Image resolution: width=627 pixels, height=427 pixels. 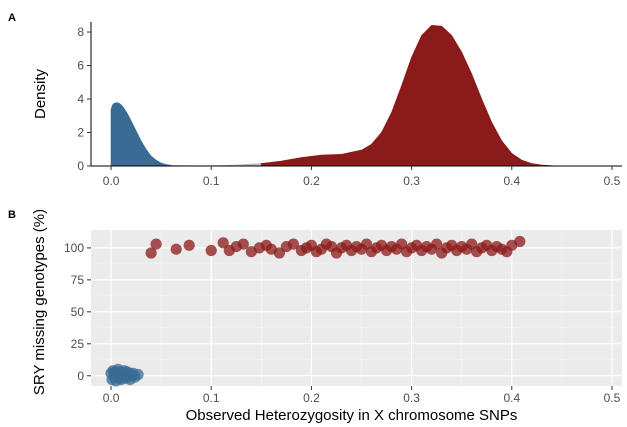 What do you see at coordinates (80, 32) in the screenshot?
I see `density-y-tick-label: 8` at bounding box center [80, 32].